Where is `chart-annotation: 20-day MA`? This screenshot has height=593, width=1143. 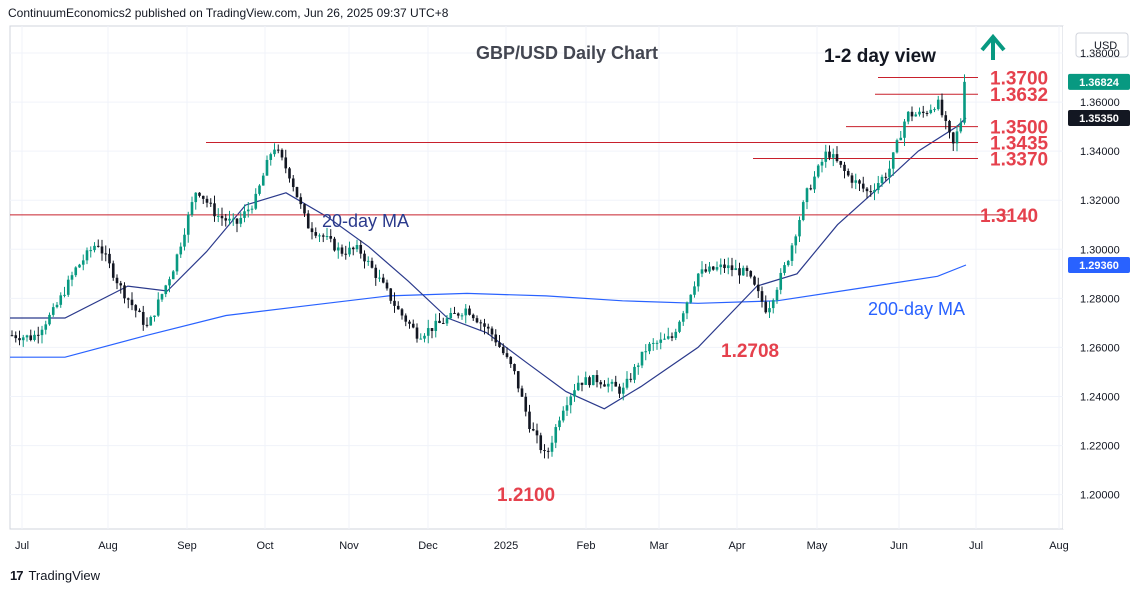 chart-annotation: 20-day MA is located at coordinates (365, 221).